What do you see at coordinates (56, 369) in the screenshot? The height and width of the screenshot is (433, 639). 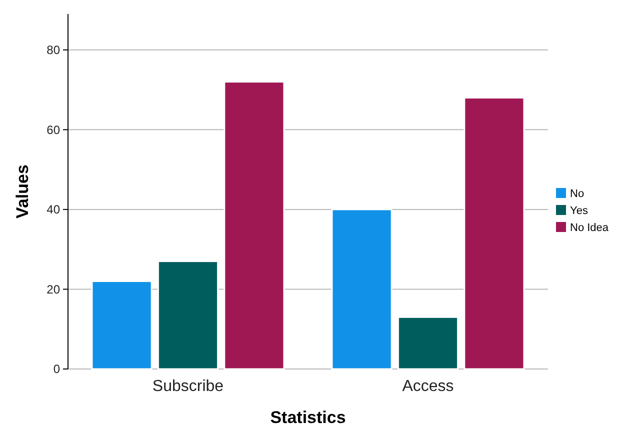 I see `y-tick-label: 0` at bounding box center [56, 369].